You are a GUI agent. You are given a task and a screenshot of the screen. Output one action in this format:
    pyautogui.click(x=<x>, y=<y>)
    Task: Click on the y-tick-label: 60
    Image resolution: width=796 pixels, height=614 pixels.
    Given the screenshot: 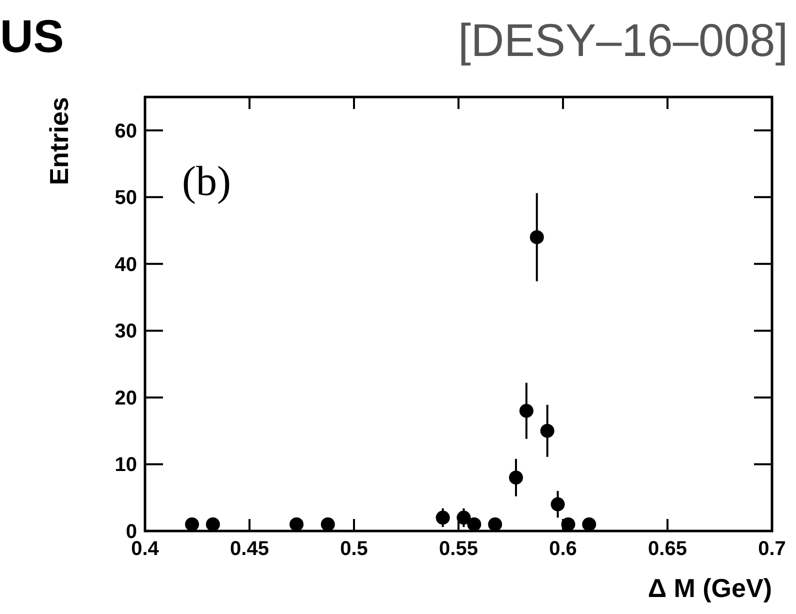 What is the action you would take?
    pyautogui.click(x=125, y=131)
    